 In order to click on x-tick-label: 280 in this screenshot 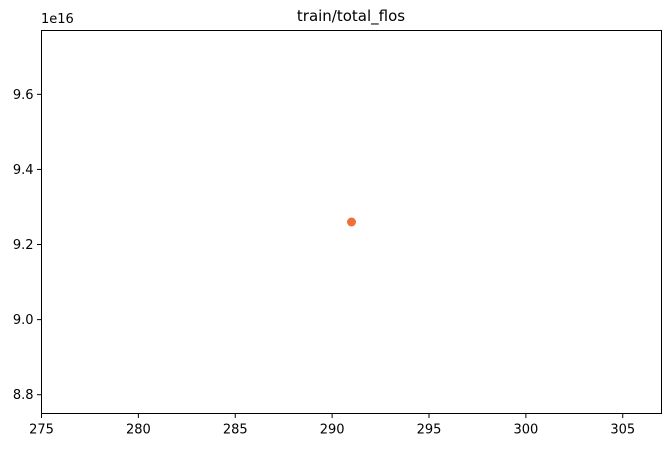, I will do `click(138, 430)`.